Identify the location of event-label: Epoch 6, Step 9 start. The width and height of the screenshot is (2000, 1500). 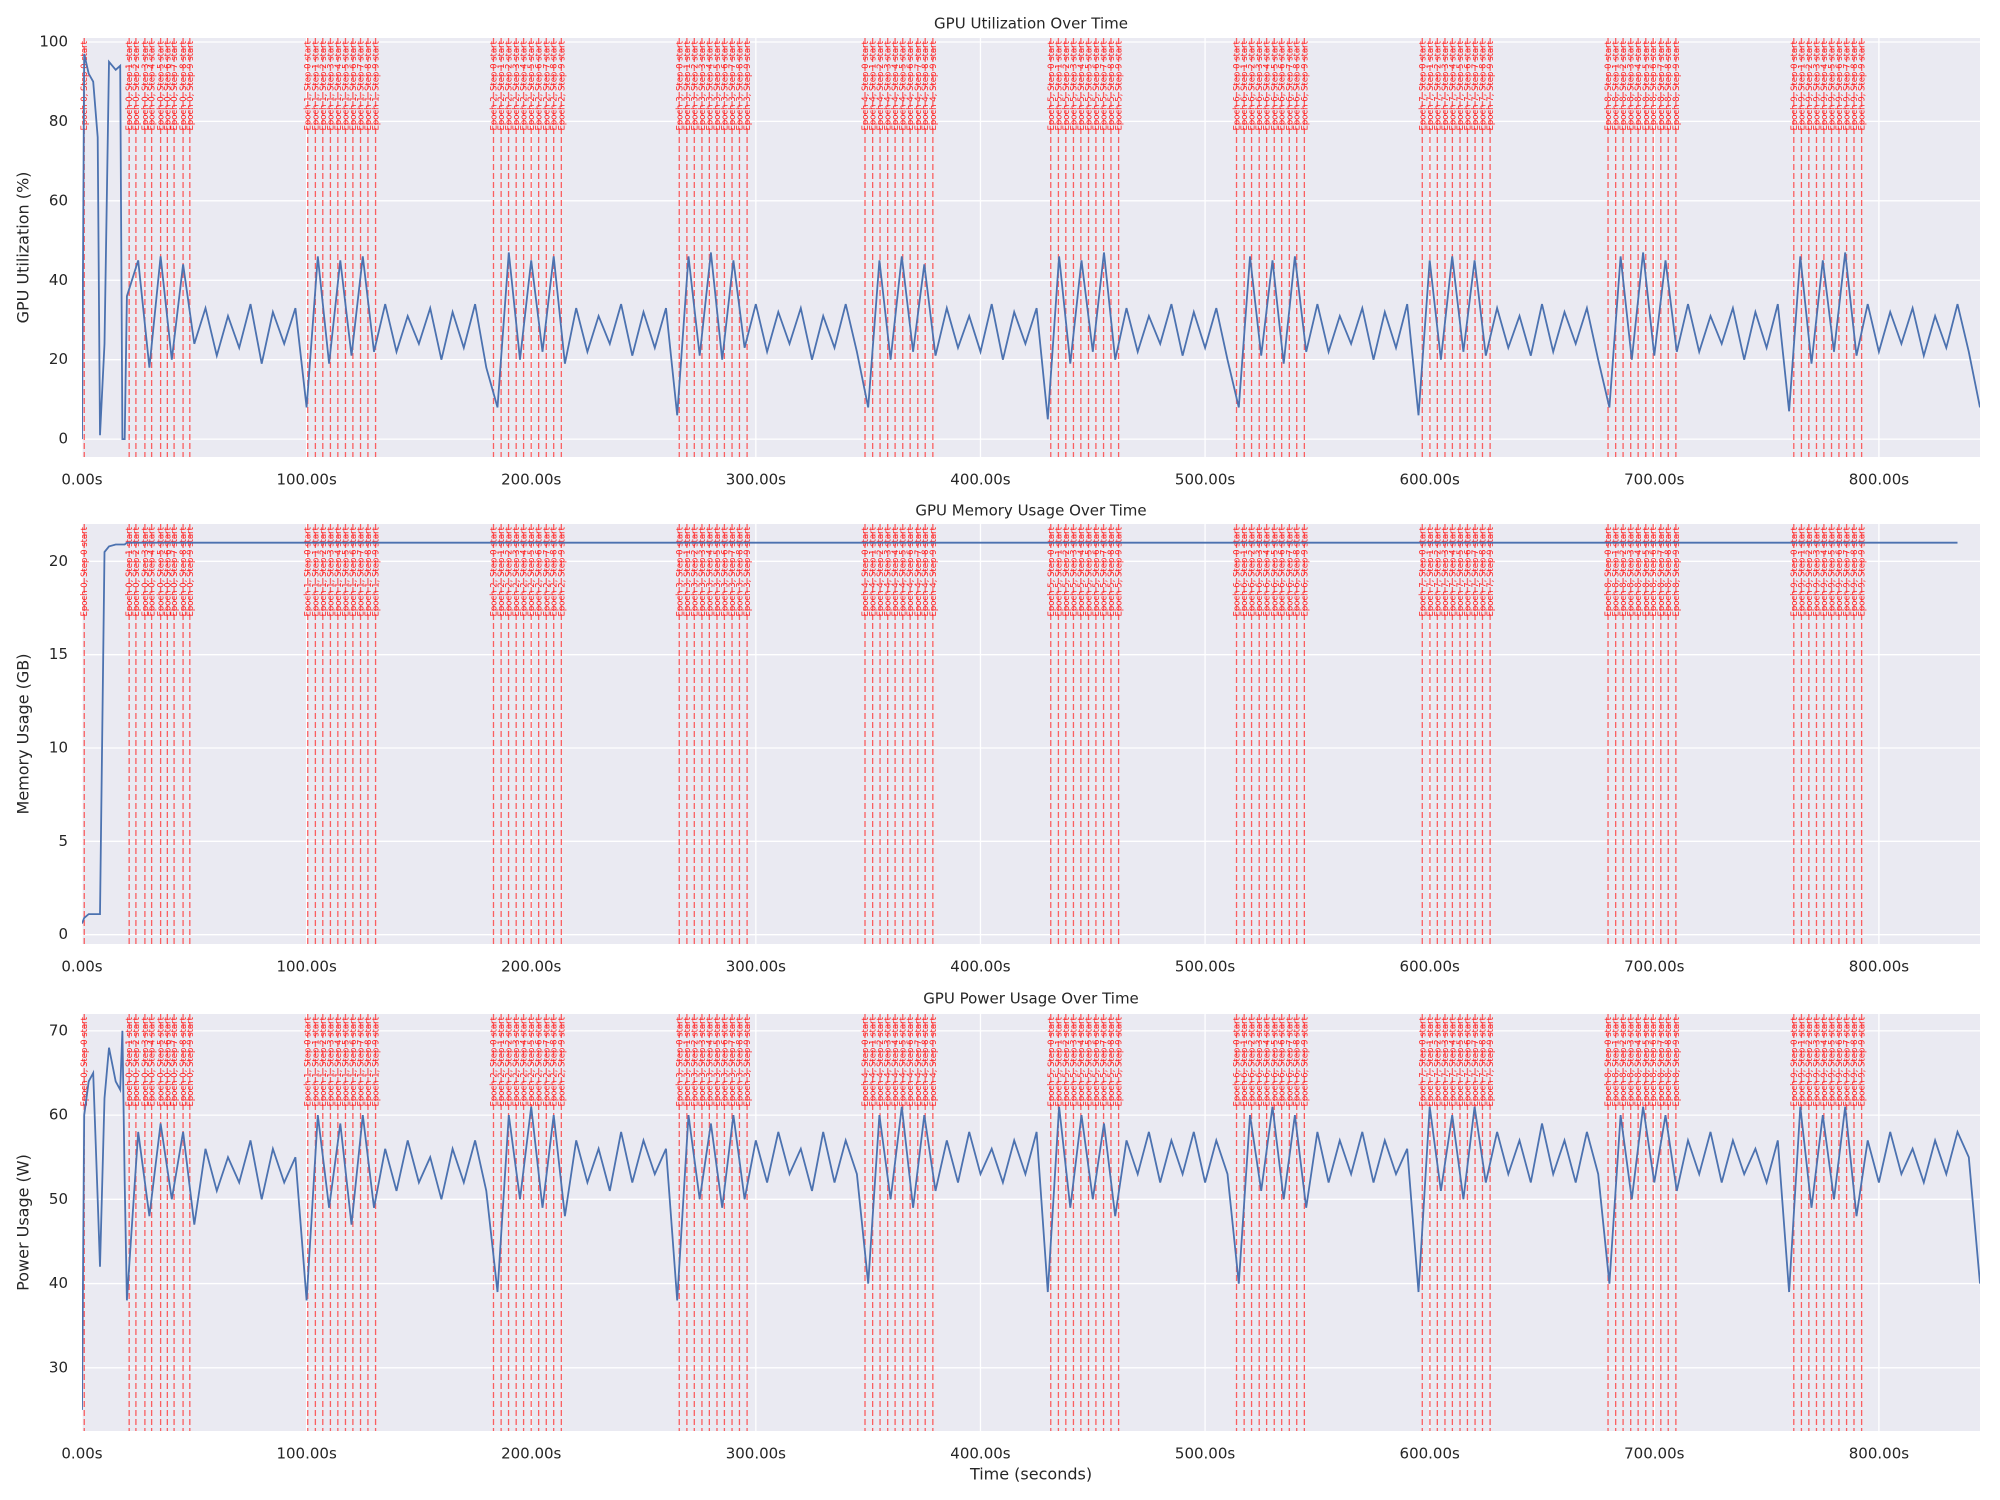
(1305, 571).